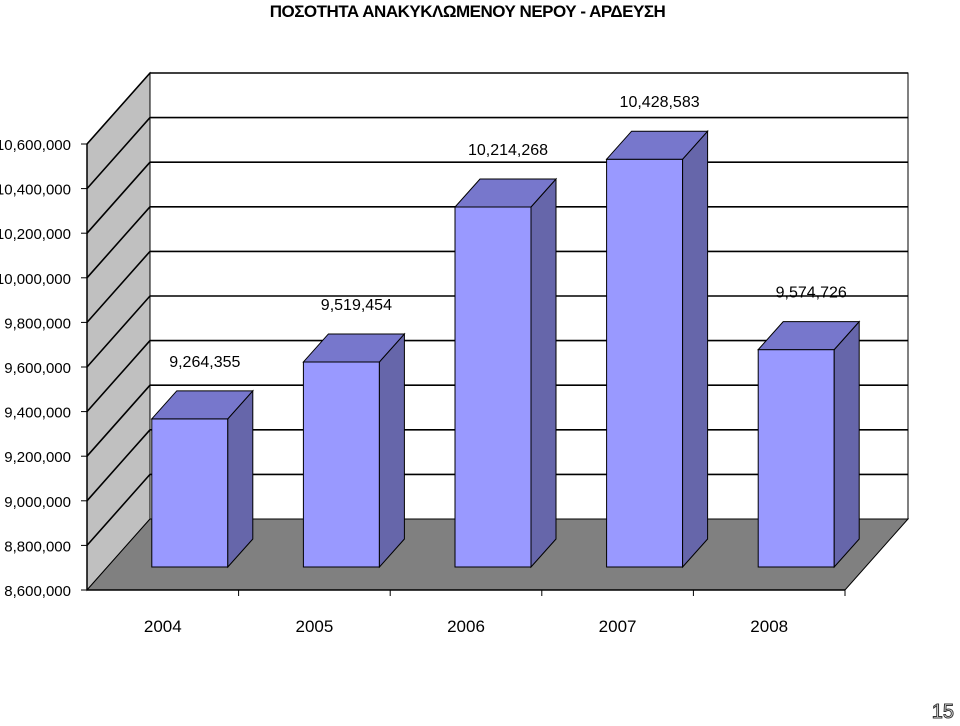  I want to click on data-label-2008: 9,574,726, so click(811, 293).